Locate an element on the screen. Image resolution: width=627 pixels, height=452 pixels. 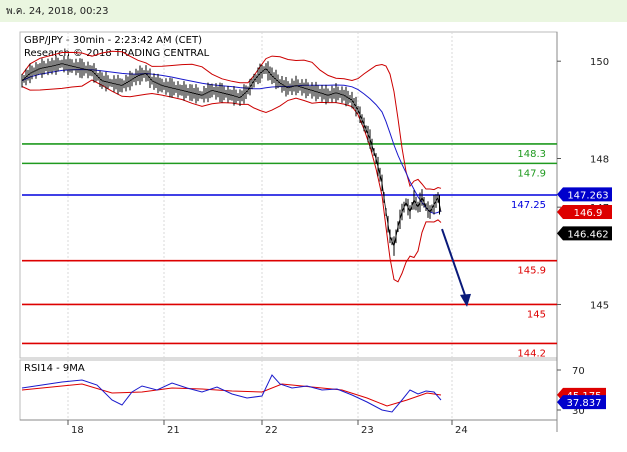
y-tick-label-0: 150 is located at coordinates (599, 62).